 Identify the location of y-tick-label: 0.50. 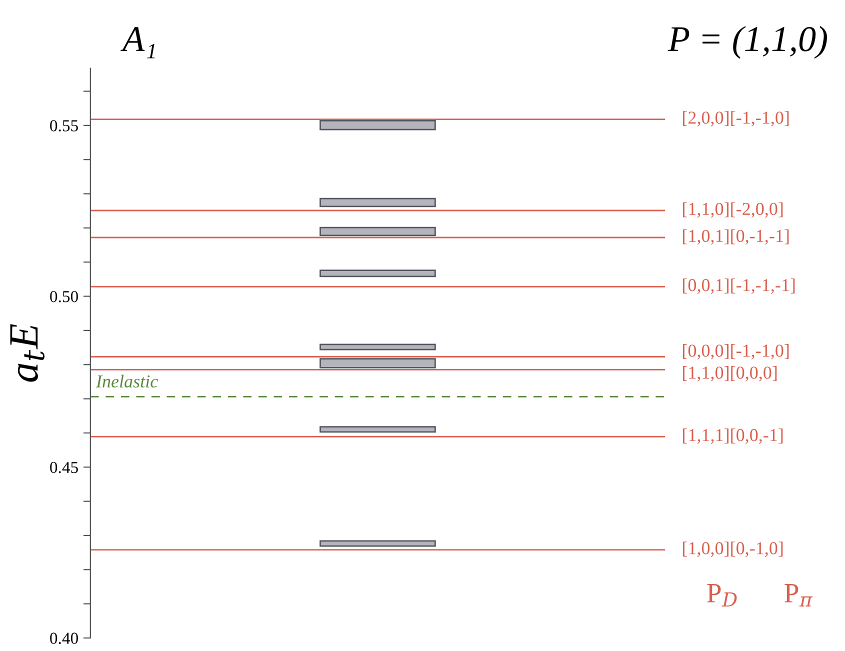
(64, 296).